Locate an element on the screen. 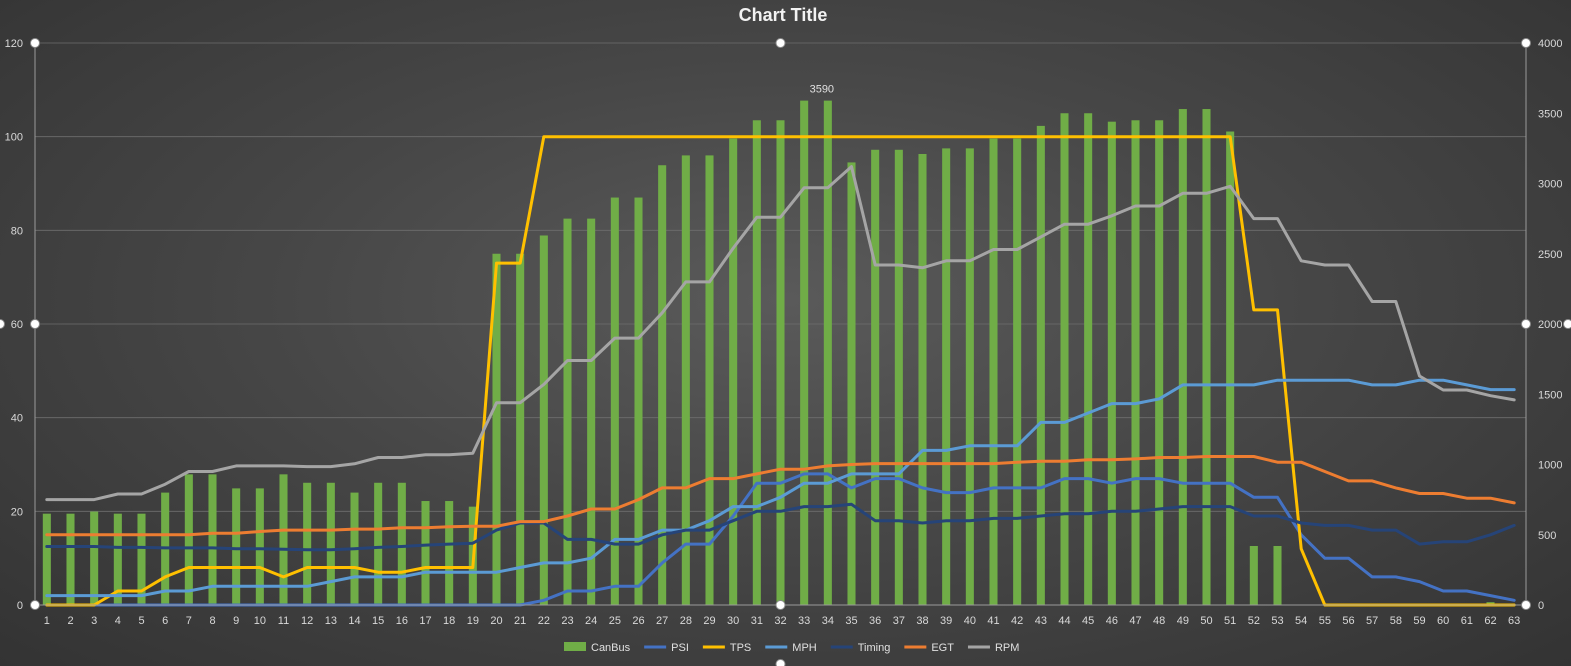 The height and width of the screenshot is (666, 1571). x-tick-label: 34 is located at coordinates (828, 621).